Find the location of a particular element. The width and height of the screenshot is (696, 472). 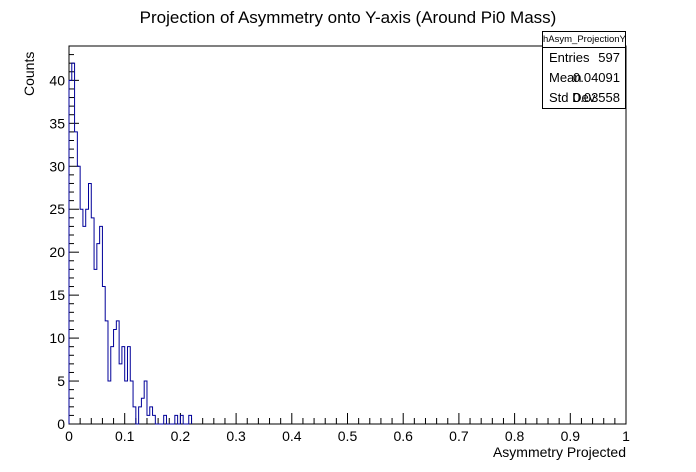

x-tick-label: 0.7 is located at coordinates (459, 436).